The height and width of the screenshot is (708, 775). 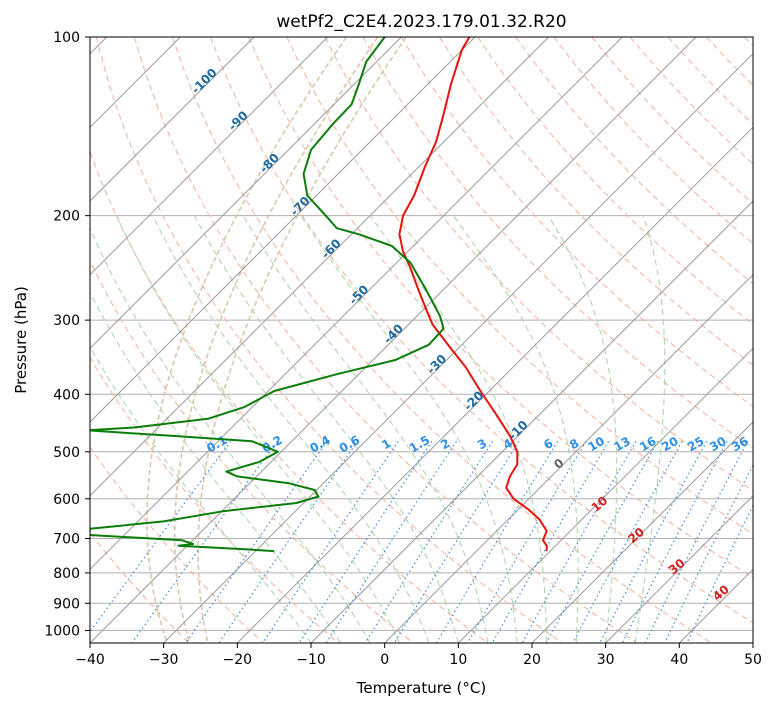 I want to click on y-tick-label: 400, so click(x=66, y=395).